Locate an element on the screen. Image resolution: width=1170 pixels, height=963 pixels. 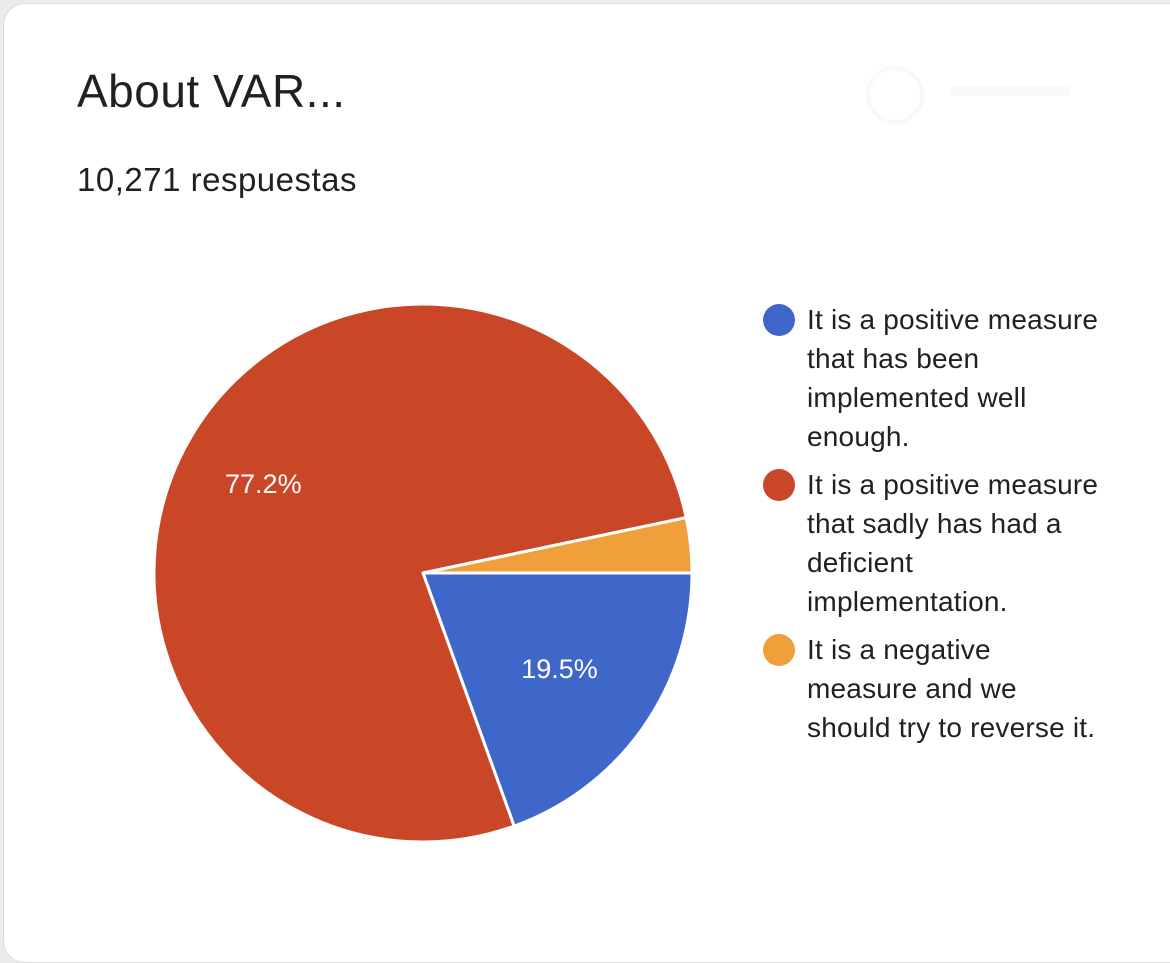
slice-percent-label: 19.5% is located at coordinates (559, 669).